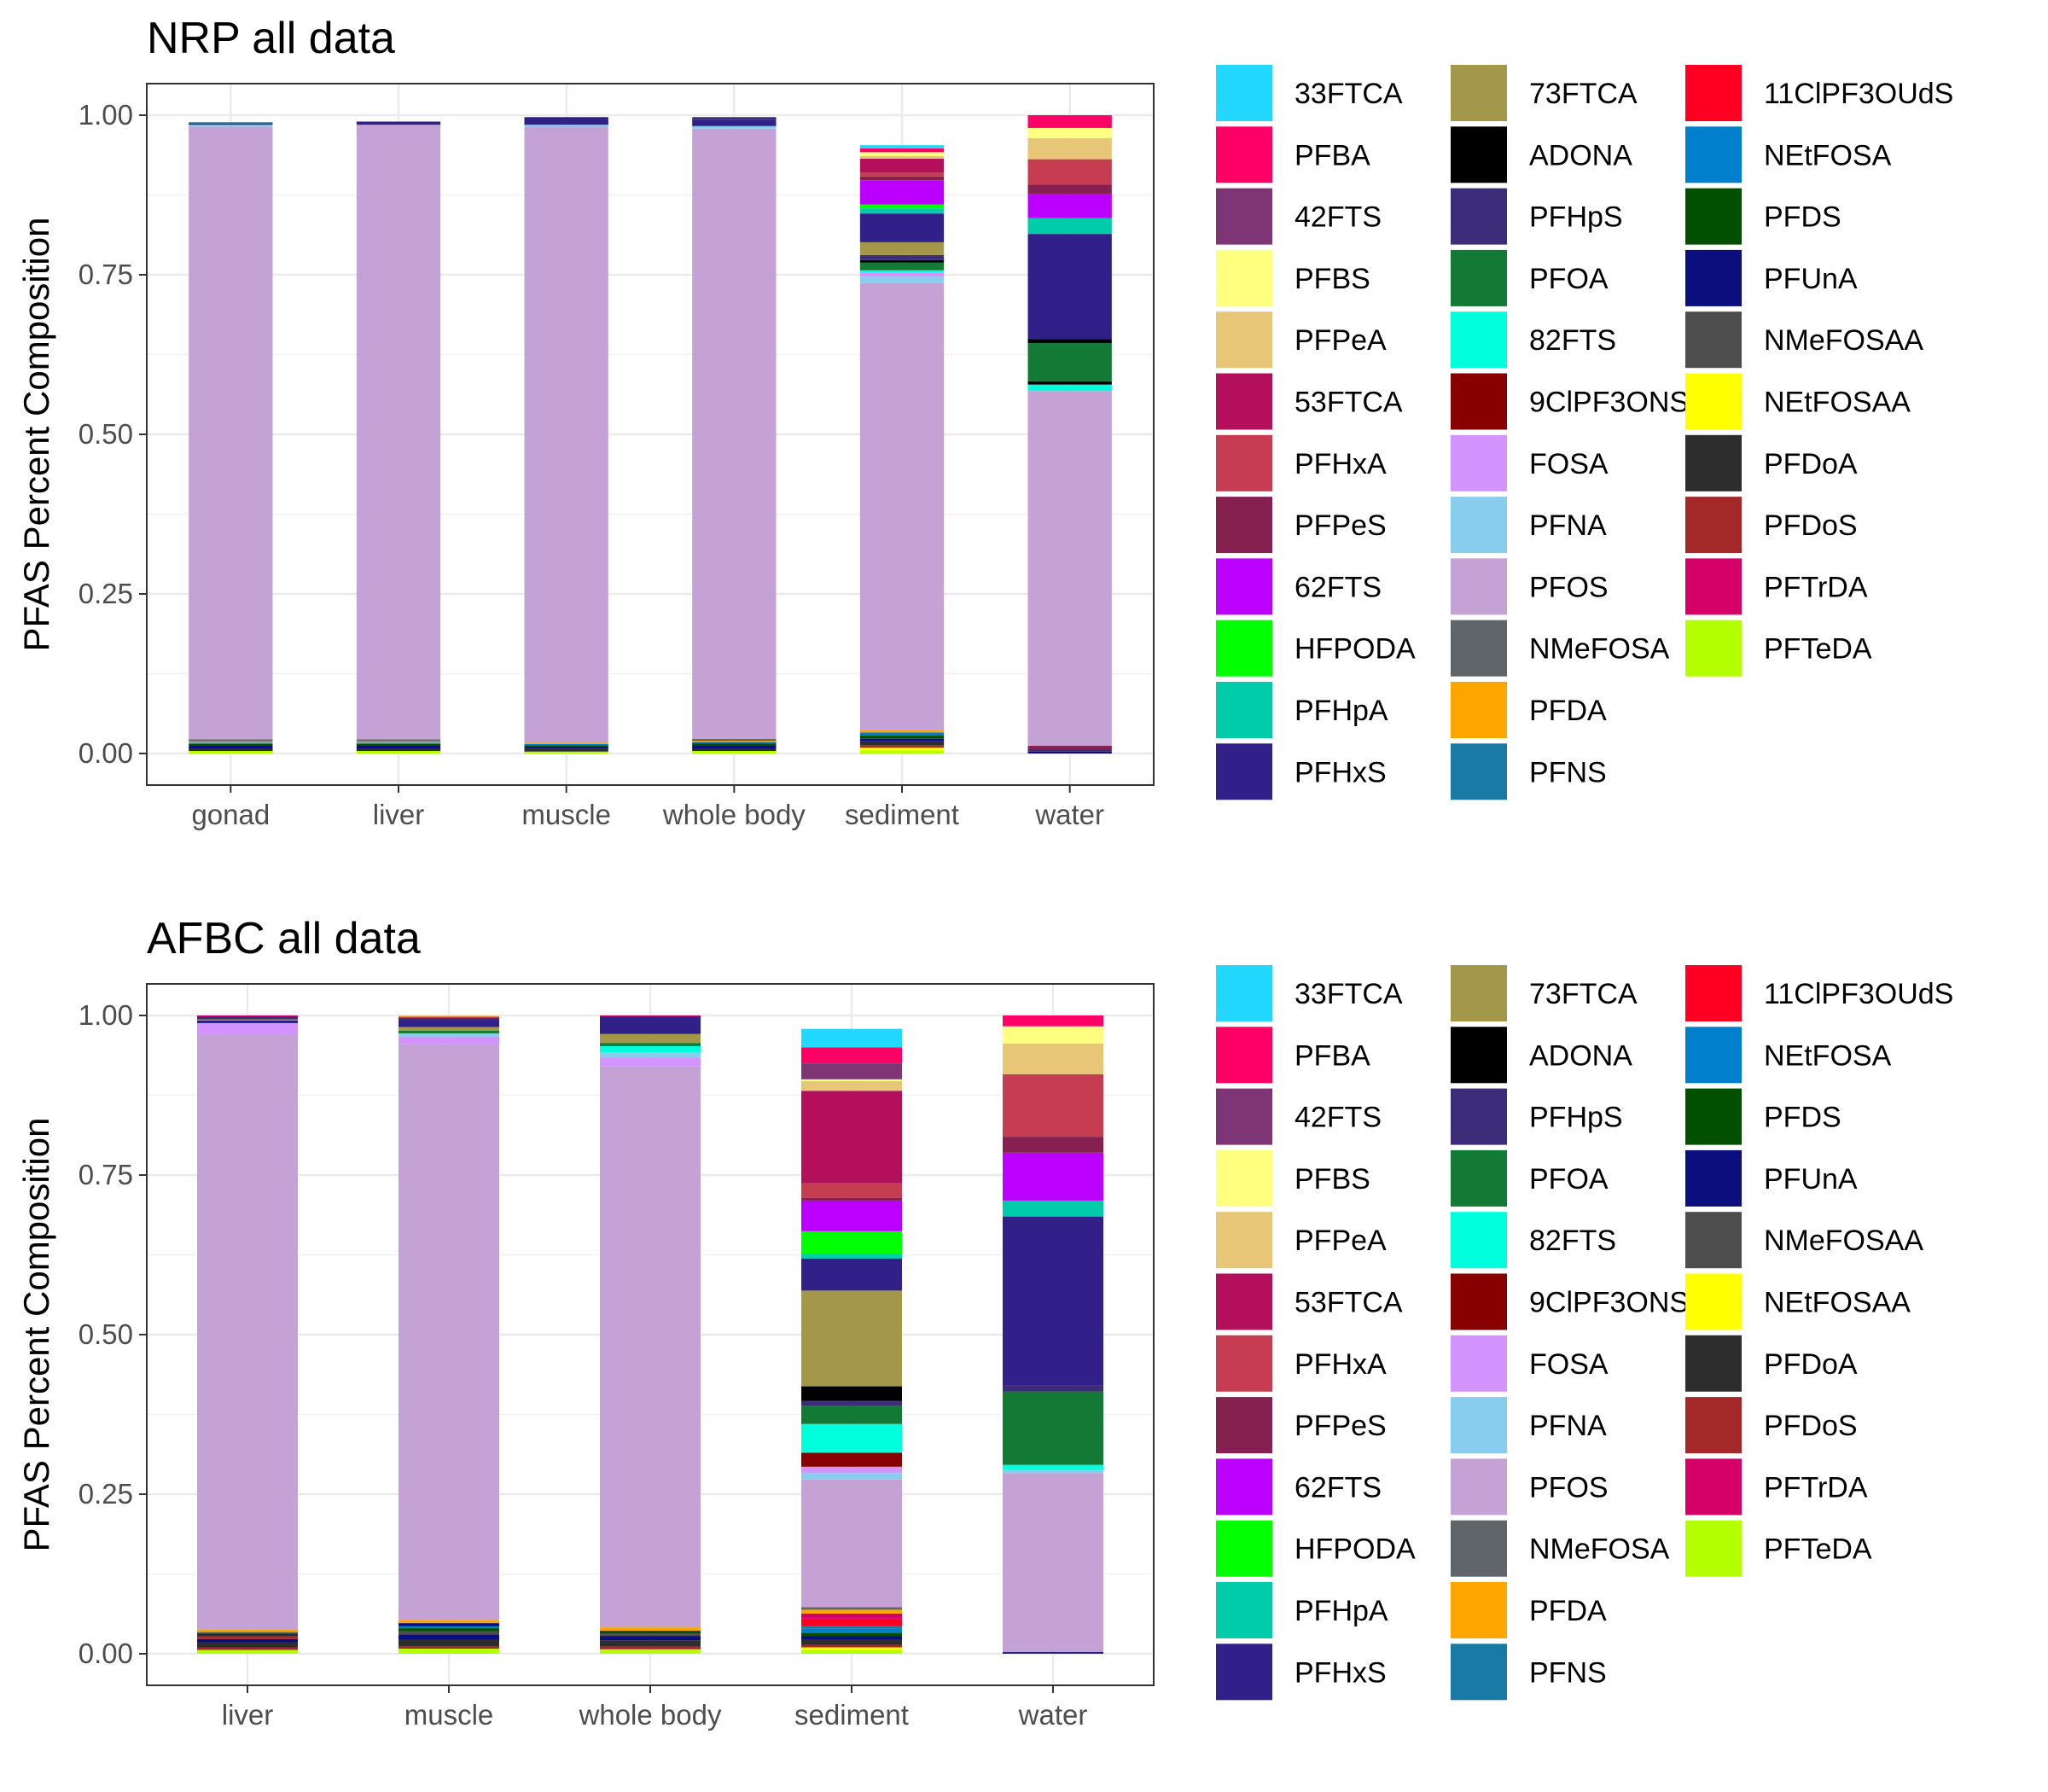  I want to click on legend-label: ADONA, so click(1580, 155).